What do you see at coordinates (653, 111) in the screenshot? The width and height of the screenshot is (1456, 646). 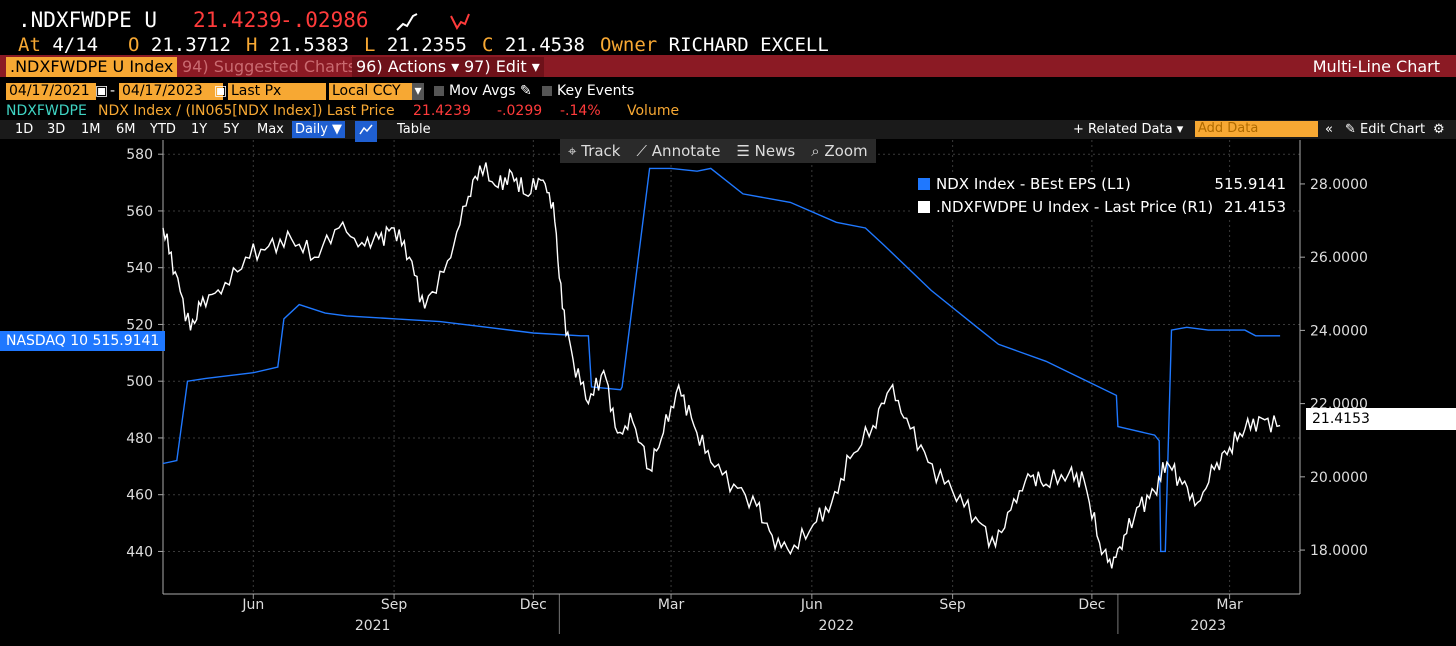 I see `volume-label: Volume` at bounding box center [653, 111].